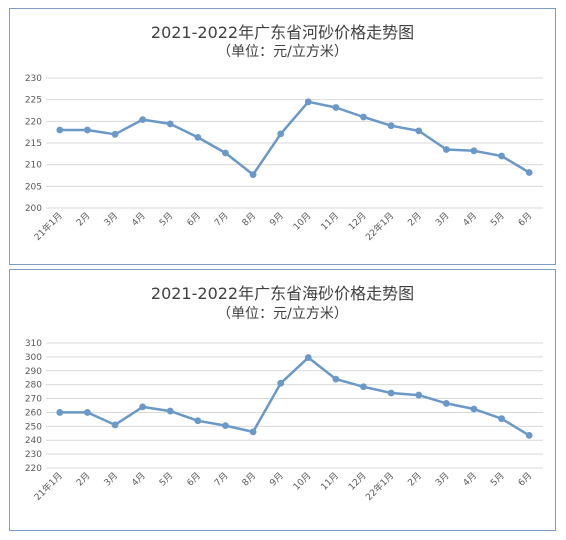 The width and height of the screenshot is (566, 540). What do you see at coordinates (282, 32) in the screenshot?
I see `chart-title: 2021-2022年广东省河砂价格走势图` at bounding box center [282, 32].